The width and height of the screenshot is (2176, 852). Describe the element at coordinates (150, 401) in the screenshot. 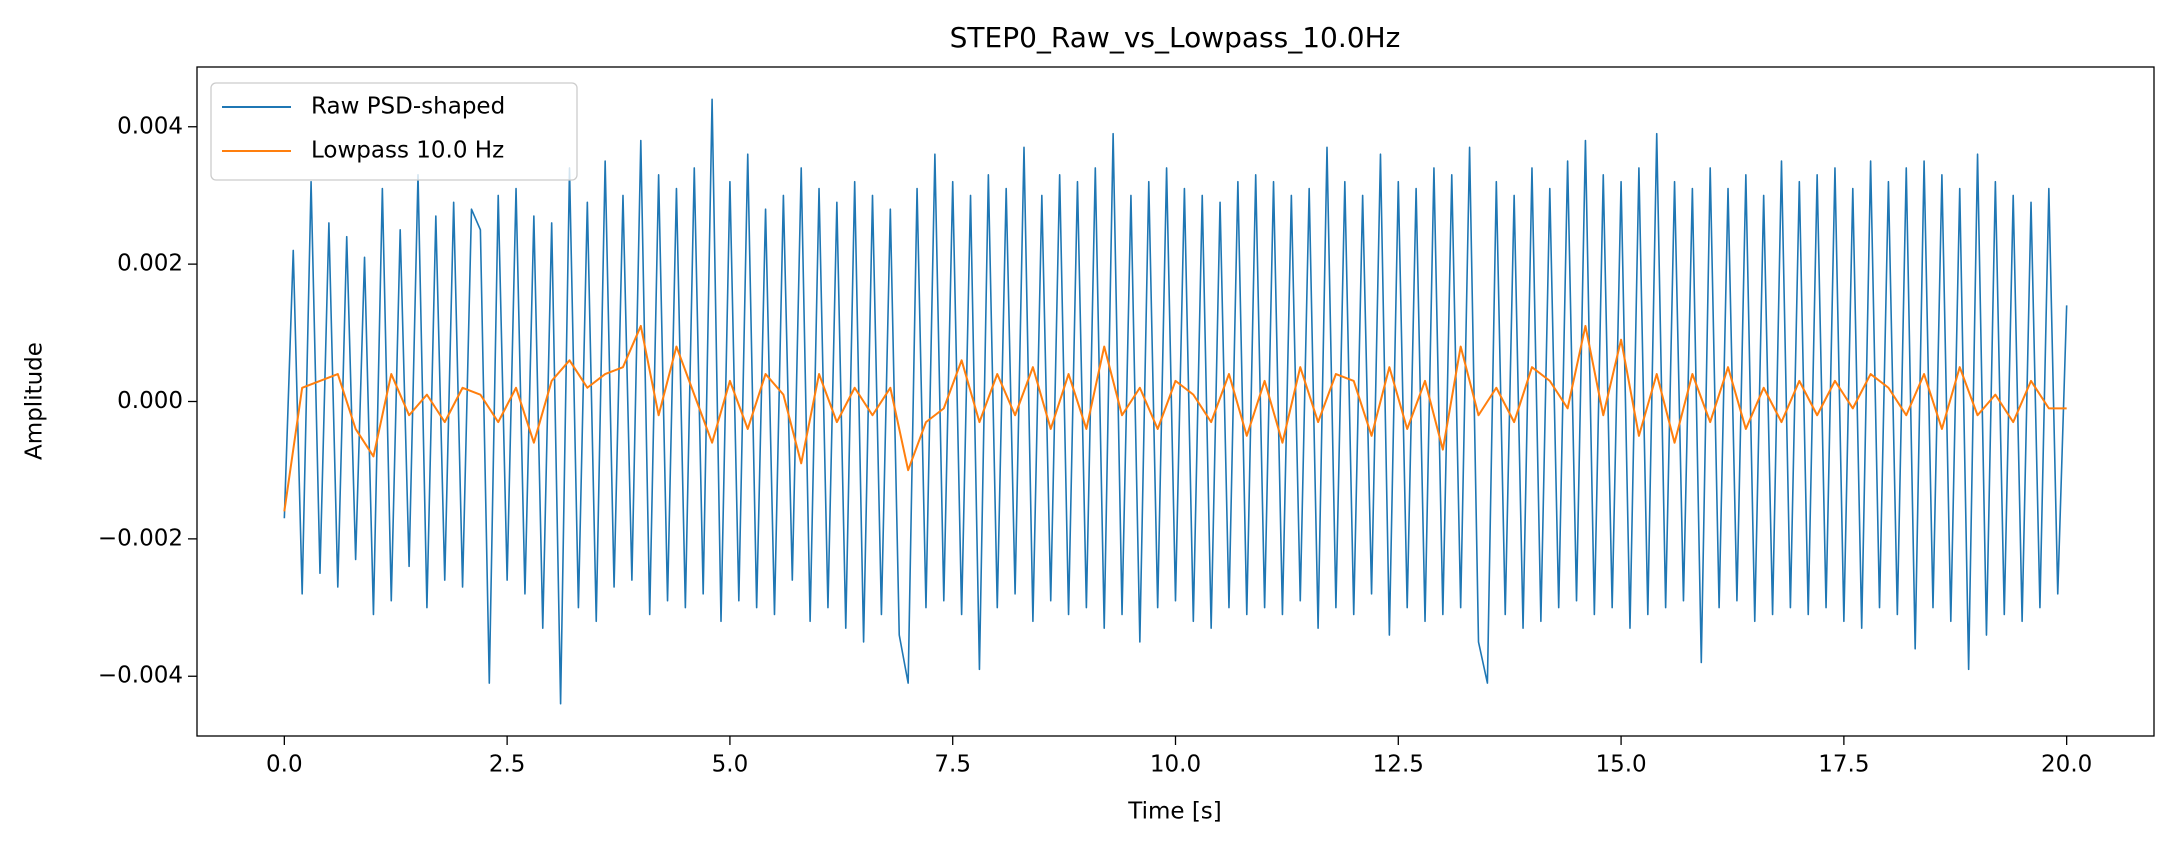

I see `y-tick-label: 0.000` at that location.